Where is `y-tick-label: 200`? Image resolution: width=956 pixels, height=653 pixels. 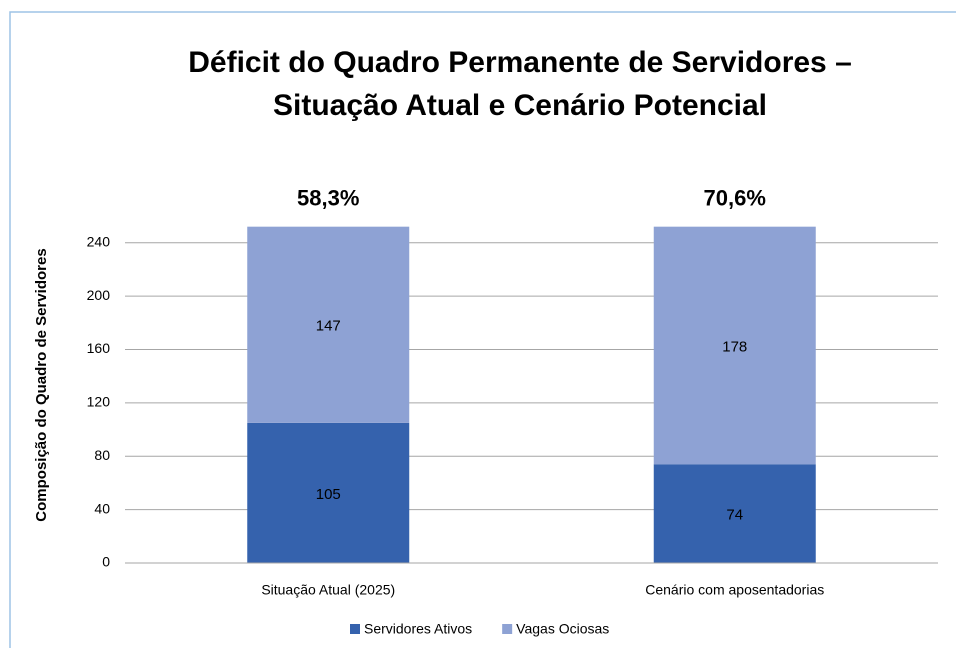 y-tick-label: 200 is located at coordinates (99, 295).